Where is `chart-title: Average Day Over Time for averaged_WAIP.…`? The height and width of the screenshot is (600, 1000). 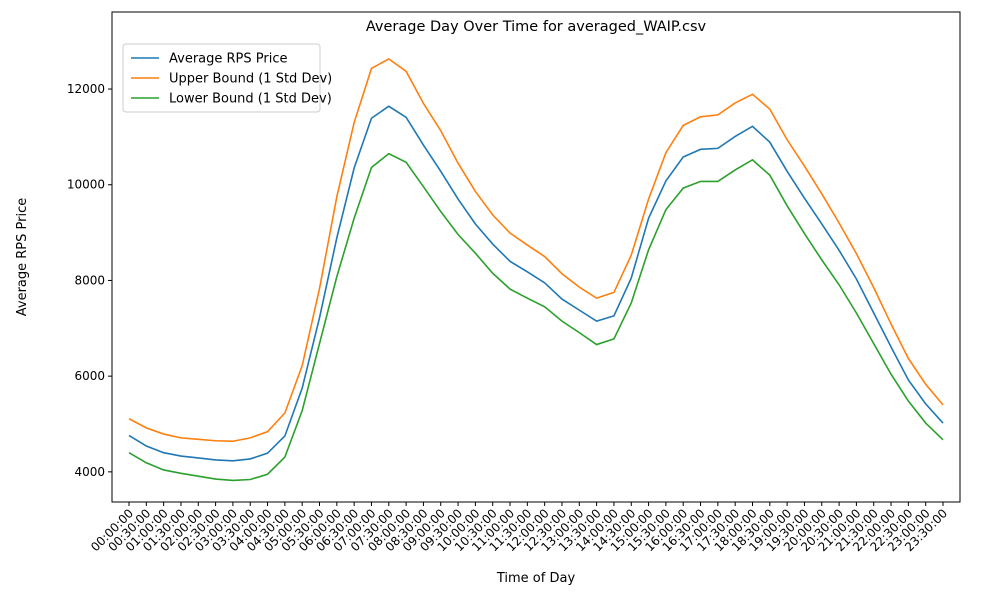 chart-title: Average Day Over Time for averaged_WAIP.… is located at coordinates (536, 27).